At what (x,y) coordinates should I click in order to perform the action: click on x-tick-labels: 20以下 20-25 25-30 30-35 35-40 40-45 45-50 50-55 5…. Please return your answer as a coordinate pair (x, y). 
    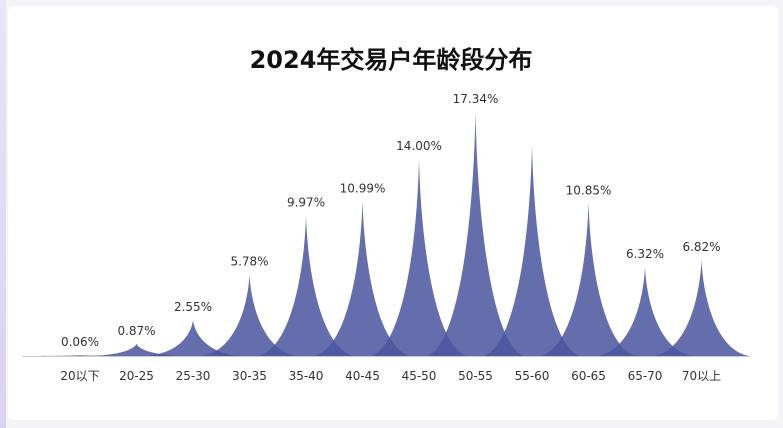
    Looking at the image, I should click on (390, 376).